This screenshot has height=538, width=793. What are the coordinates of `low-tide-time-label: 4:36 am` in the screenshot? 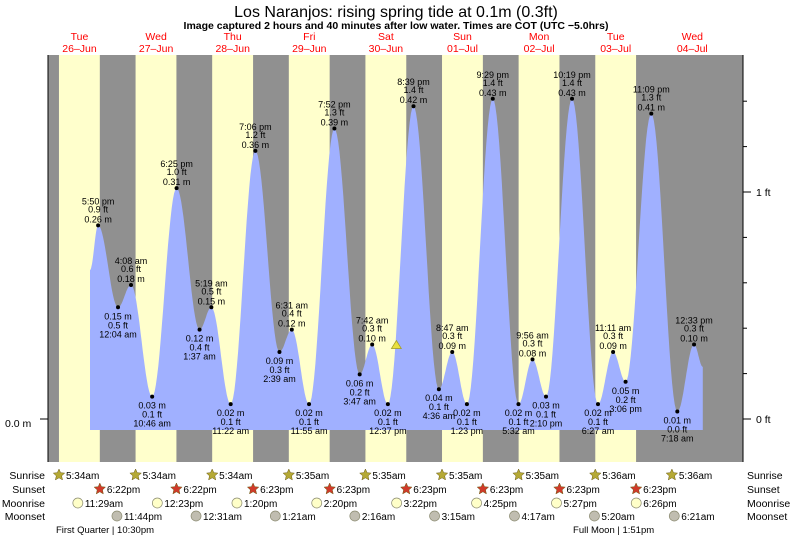 It's located at (439, 416).